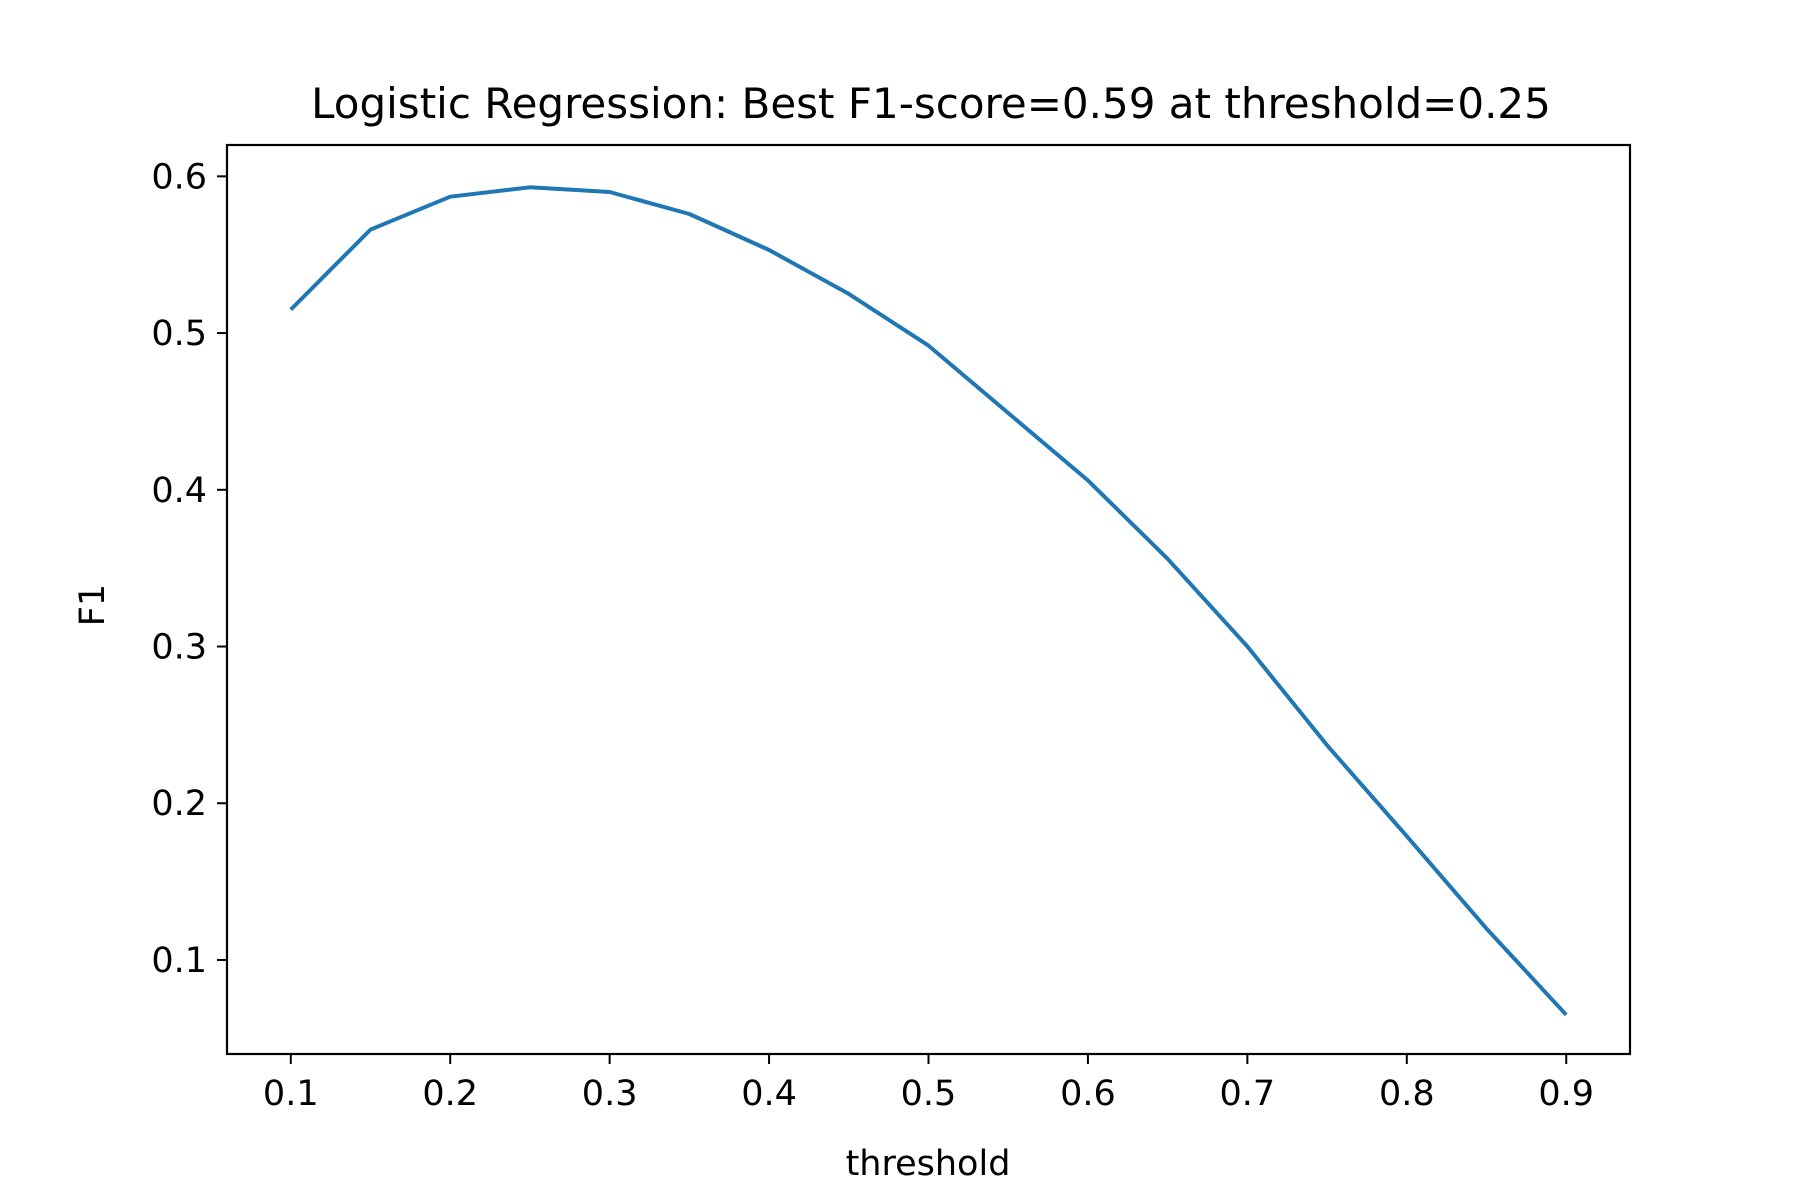 The height and width of the screenshot is (1200, 1800). I want to click on x-tick-label: 0.7, so click(1248, 1094).